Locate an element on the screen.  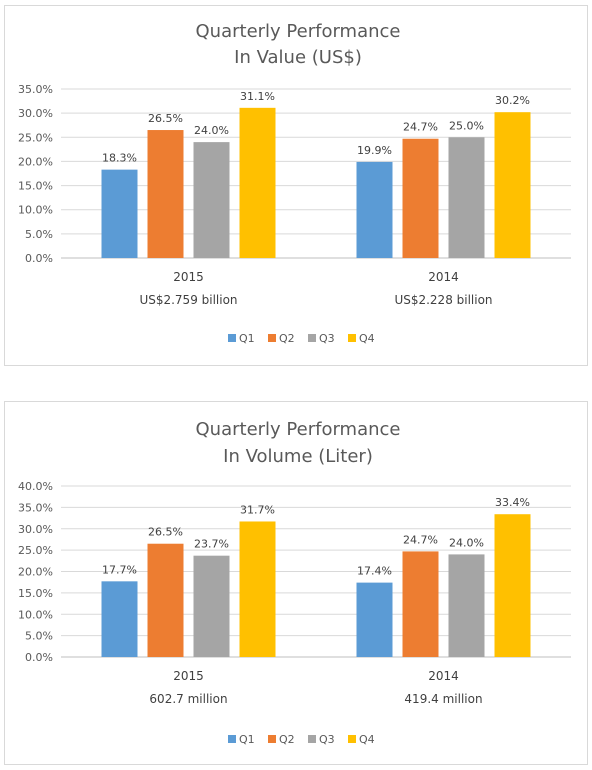
data-label: 31.7% is located at coordinates (257, 509).